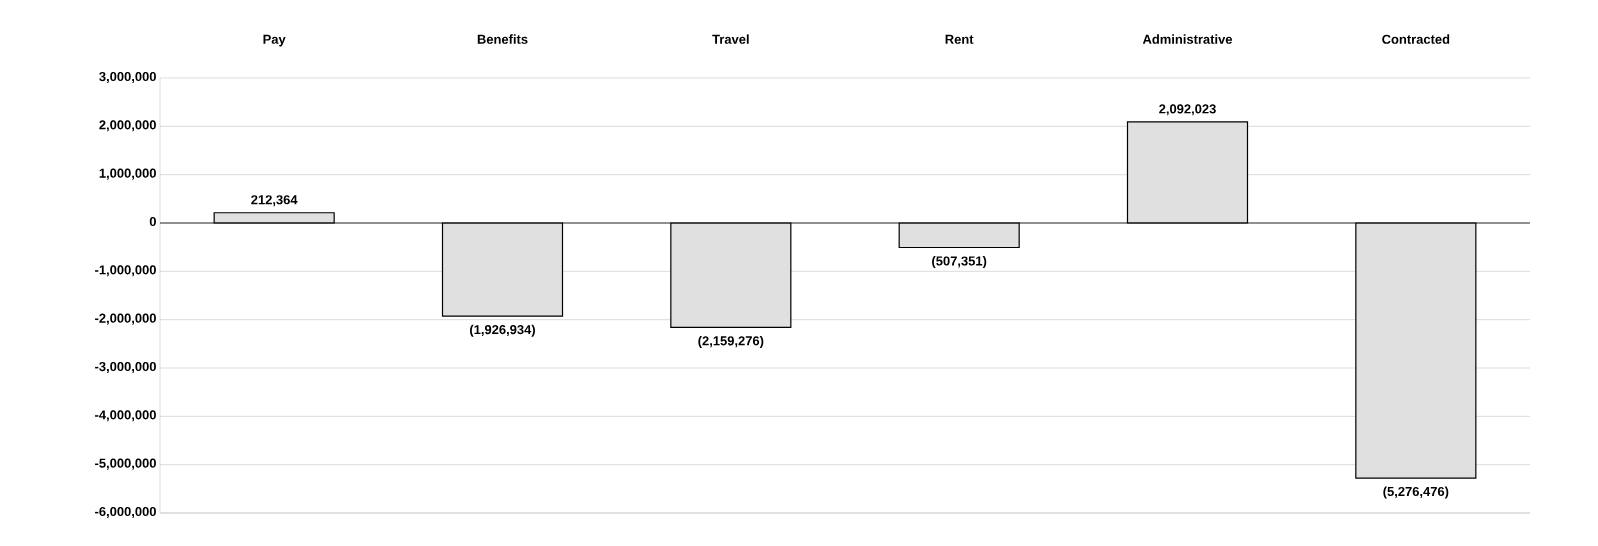  What do you see at coordinates (731, 341) in the screenshot?
I see `data-label: (2,159,276)` at bounding box center [731, 341].